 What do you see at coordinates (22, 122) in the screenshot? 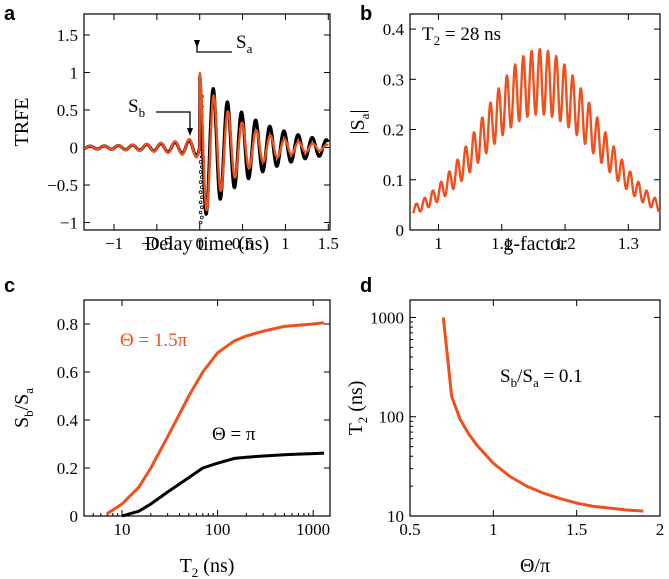
I see `panel-a-ylabel: TRFE` at bounding box center [22, 122].